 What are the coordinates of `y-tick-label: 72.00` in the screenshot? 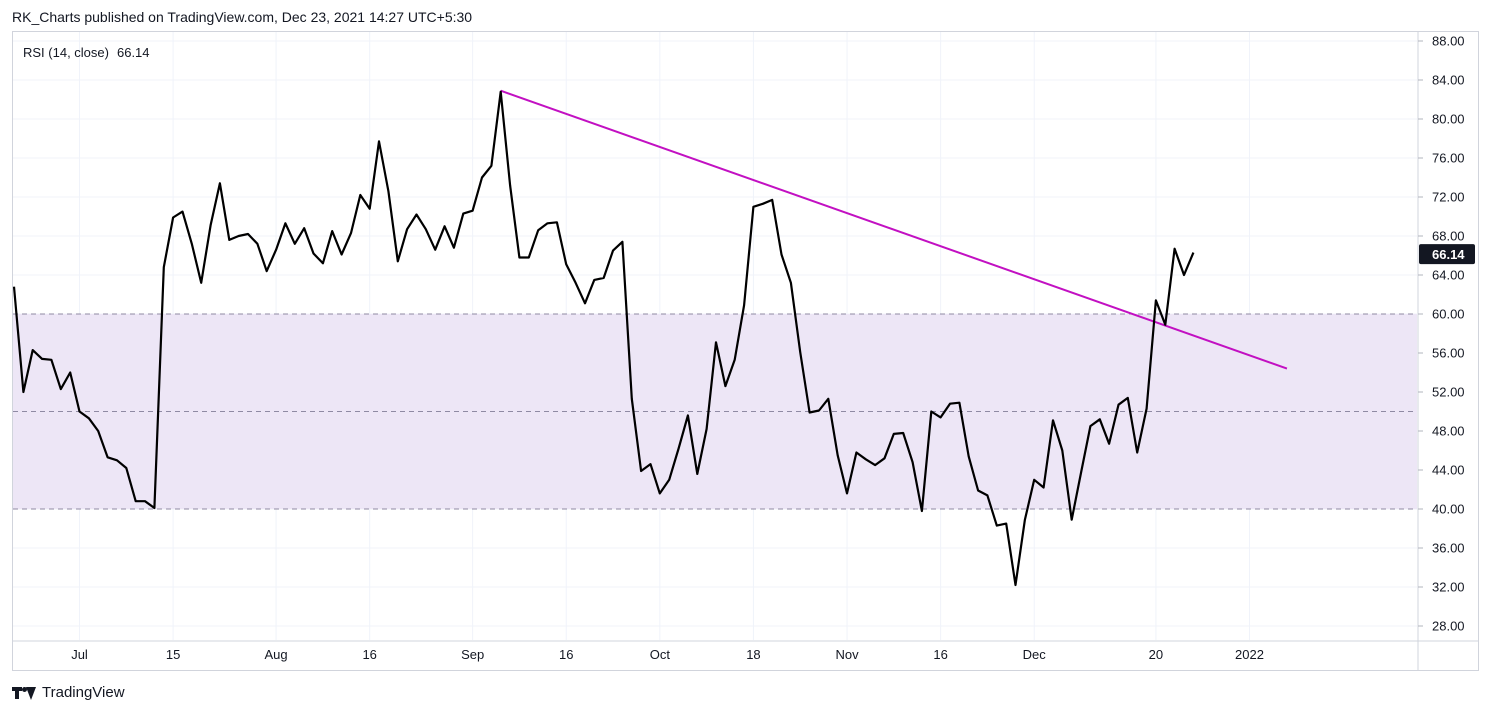 It's located at (1448, 197).